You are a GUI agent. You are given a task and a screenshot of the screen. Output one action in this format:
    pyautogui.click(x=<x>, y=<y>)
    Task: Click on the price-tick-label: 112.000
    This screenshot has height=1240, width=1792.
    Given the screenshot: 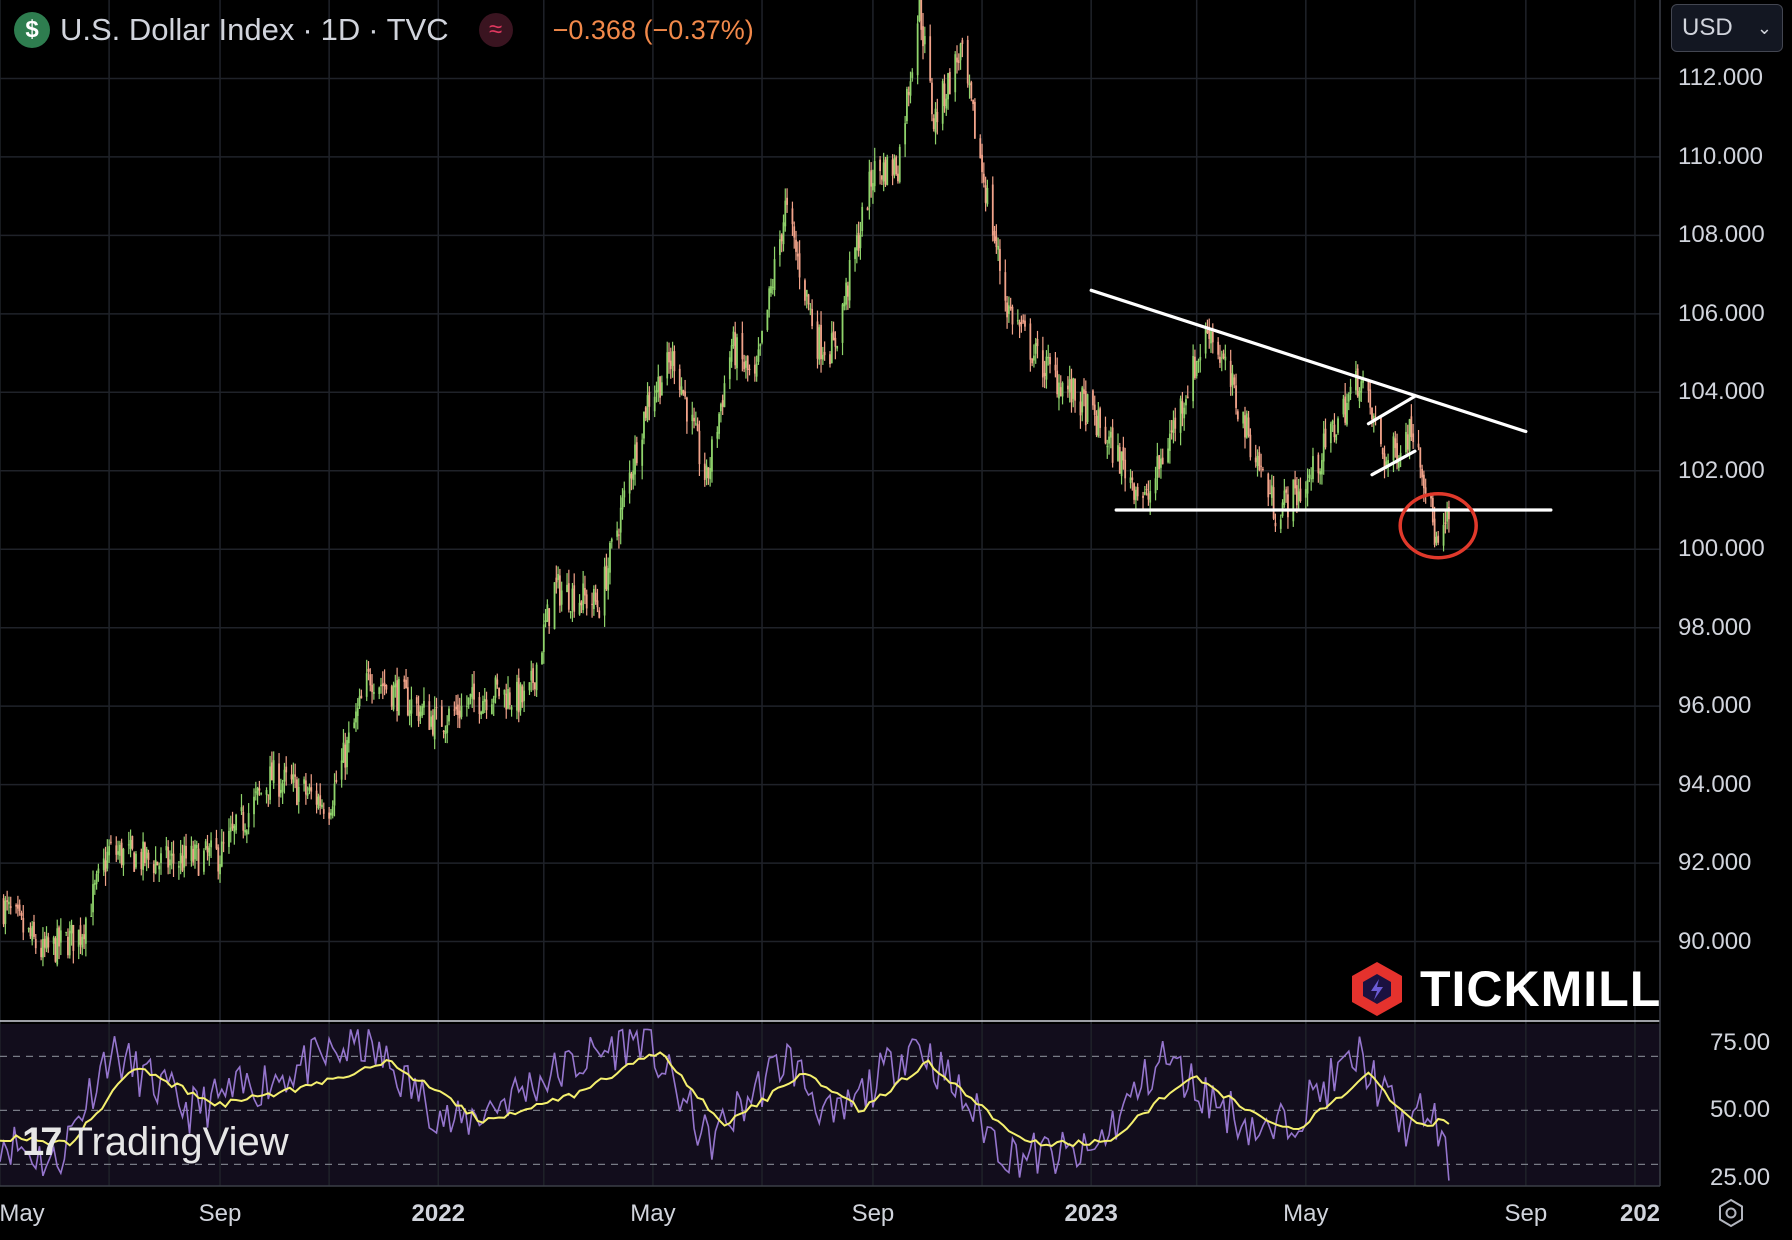 What is the action you would take?
    pyautogui.click(x=1720, y=78)
    